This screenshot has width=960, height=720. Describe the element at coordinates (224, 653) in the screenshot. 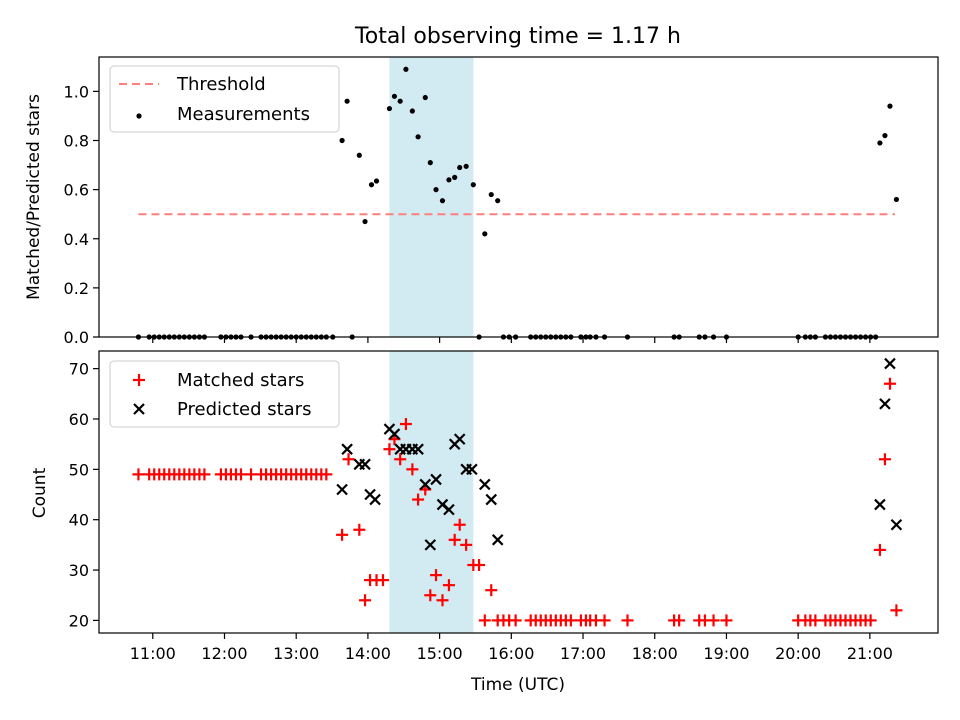

I see `x-tick-label: 12:00` at that location.